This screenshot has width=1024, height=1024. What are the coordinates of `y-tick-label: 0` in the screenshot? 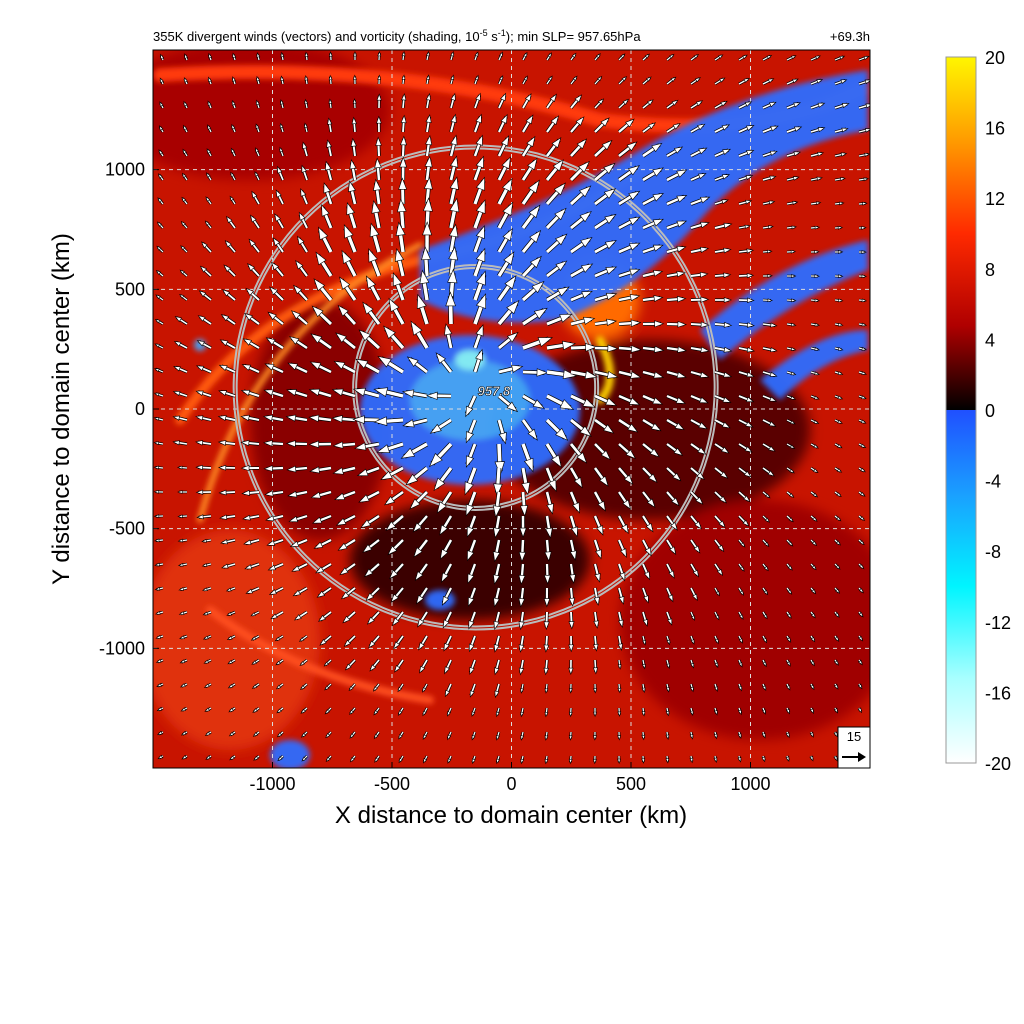 It's located at (140, 409).